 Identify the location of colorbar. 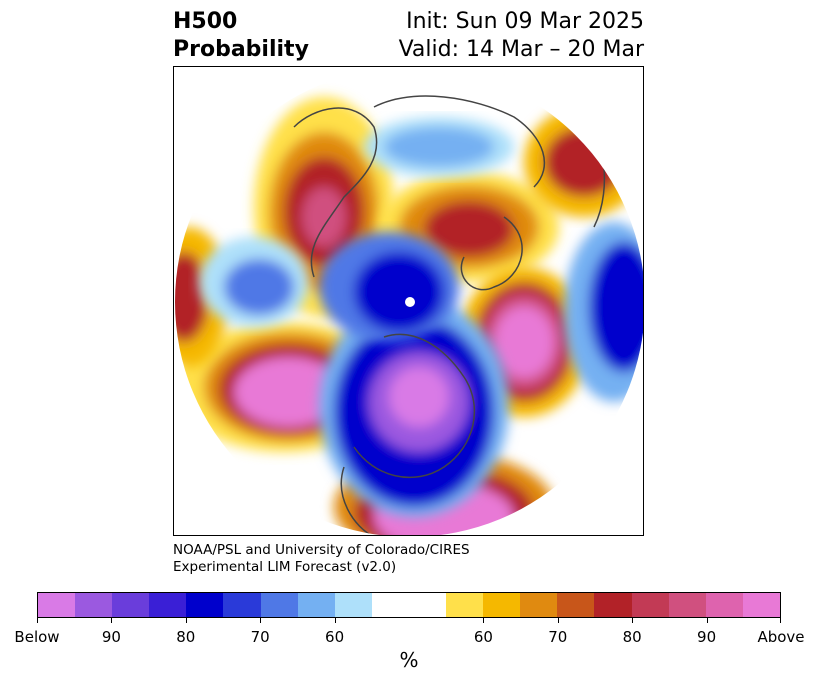
(409, 605).